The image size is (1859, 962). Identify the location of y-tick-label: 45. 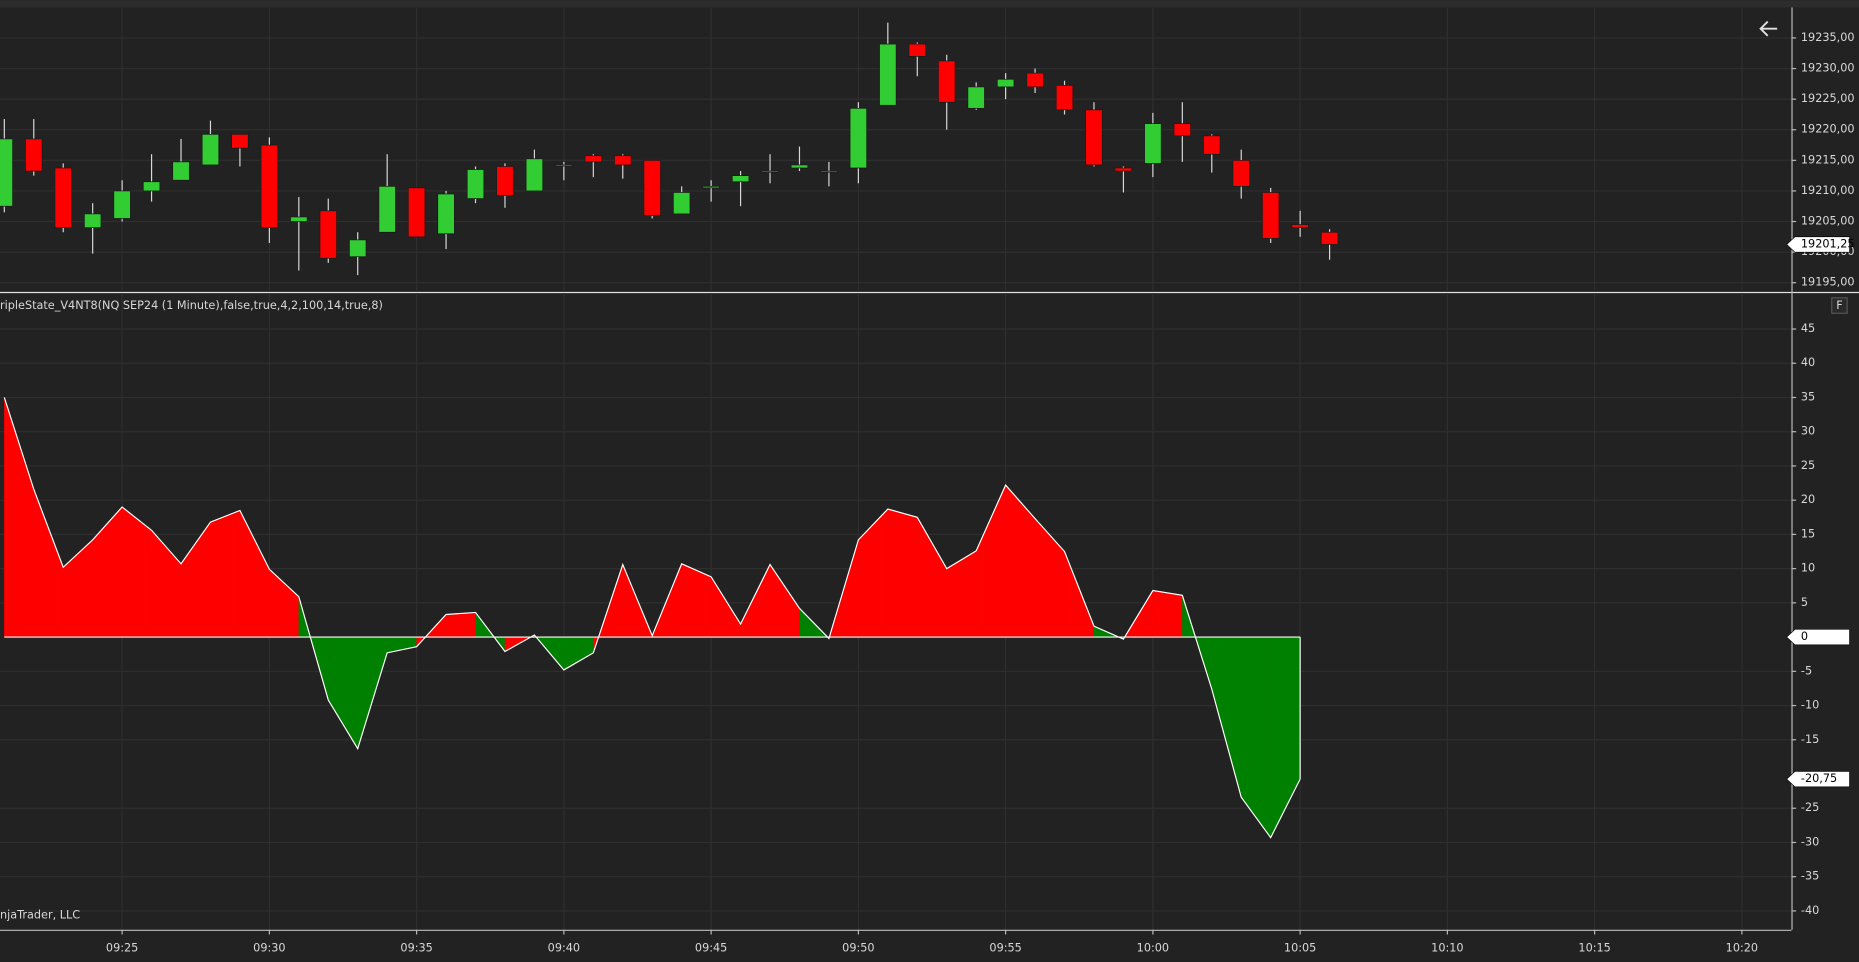
(1808, 328).